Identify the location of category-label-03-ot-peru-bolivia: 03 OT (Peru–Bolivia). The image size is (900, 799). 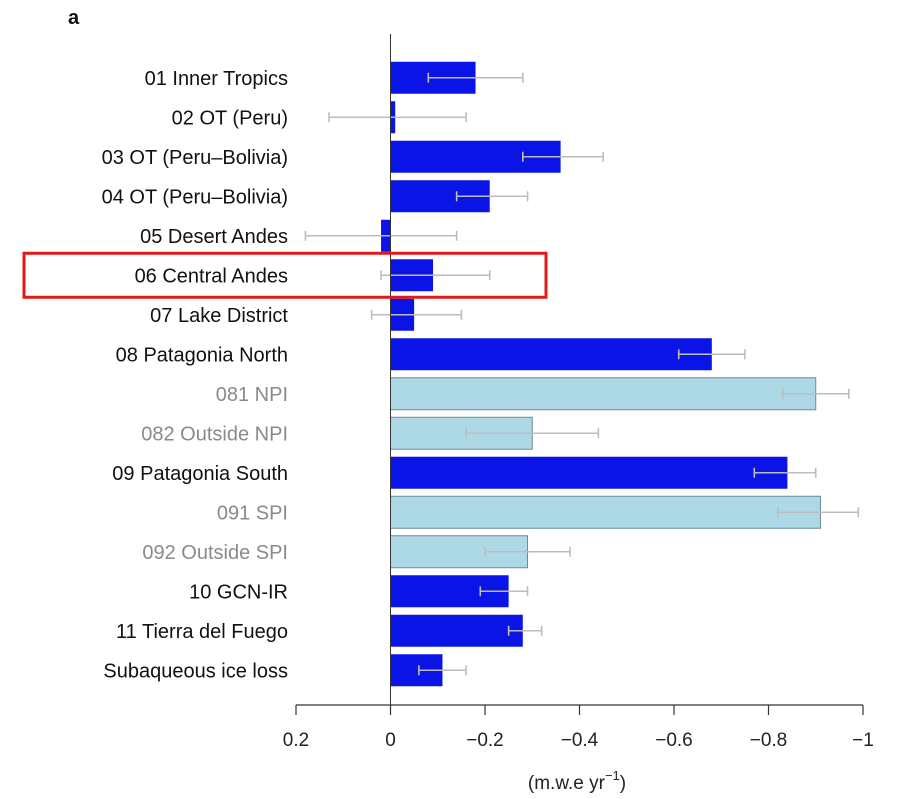
(195, 158).